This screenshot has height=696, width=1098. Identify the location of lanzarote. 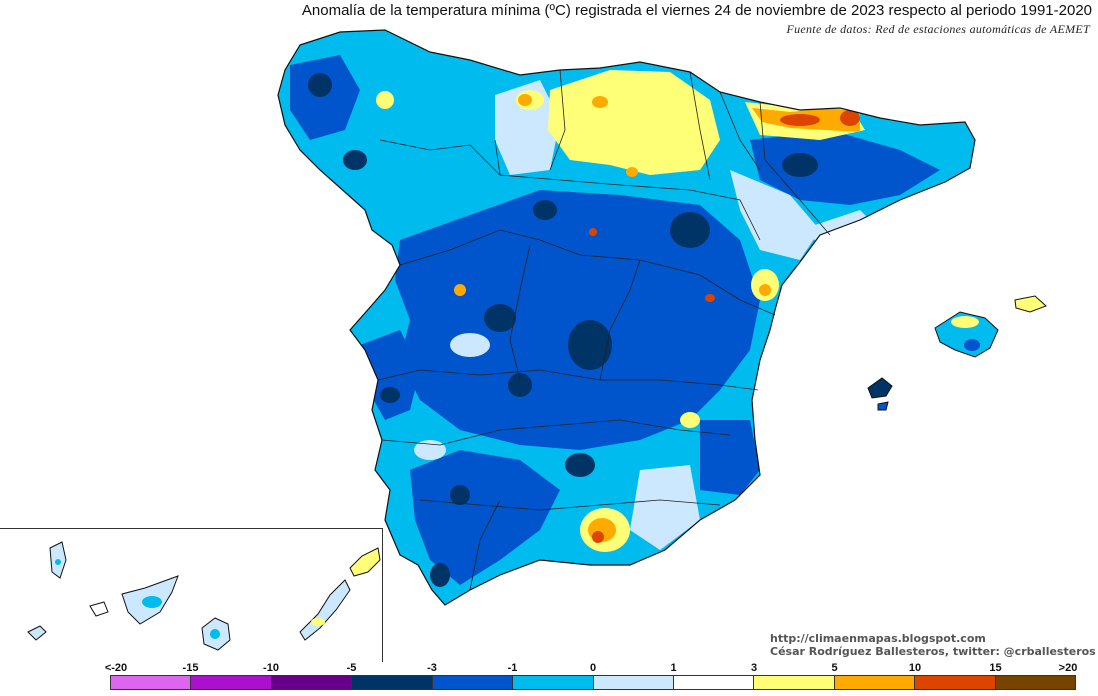
(365, 562).